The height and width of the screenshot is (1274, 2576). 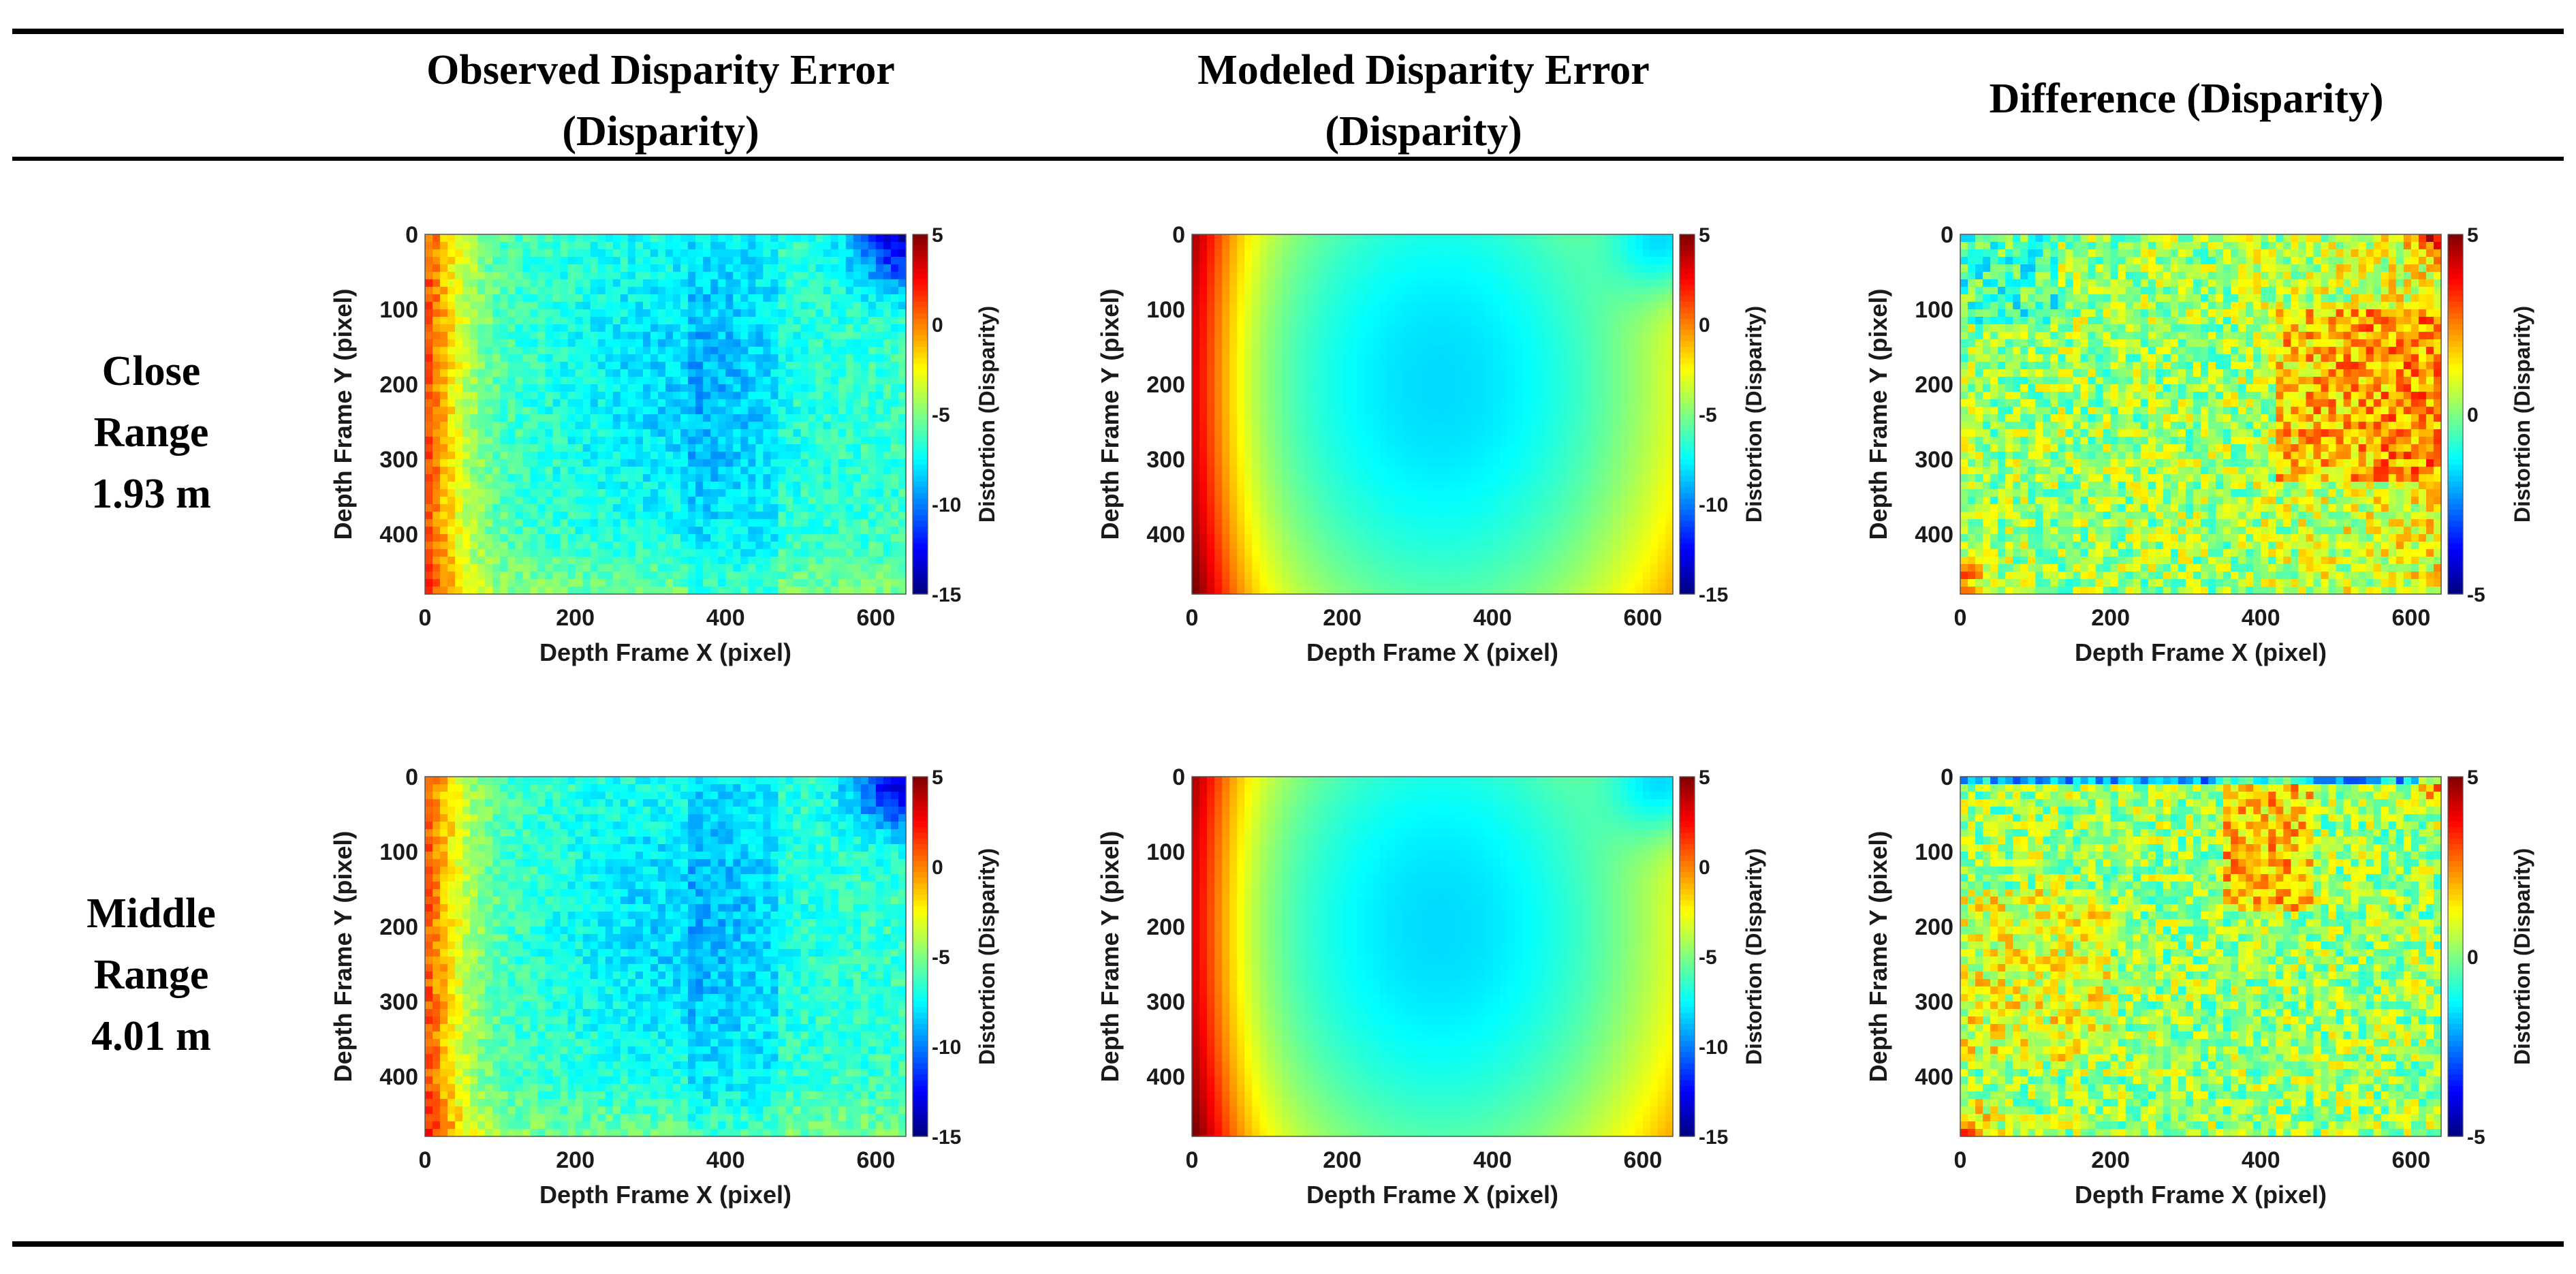 I want to click on colorbar-segment, so click(x=920, y=293).